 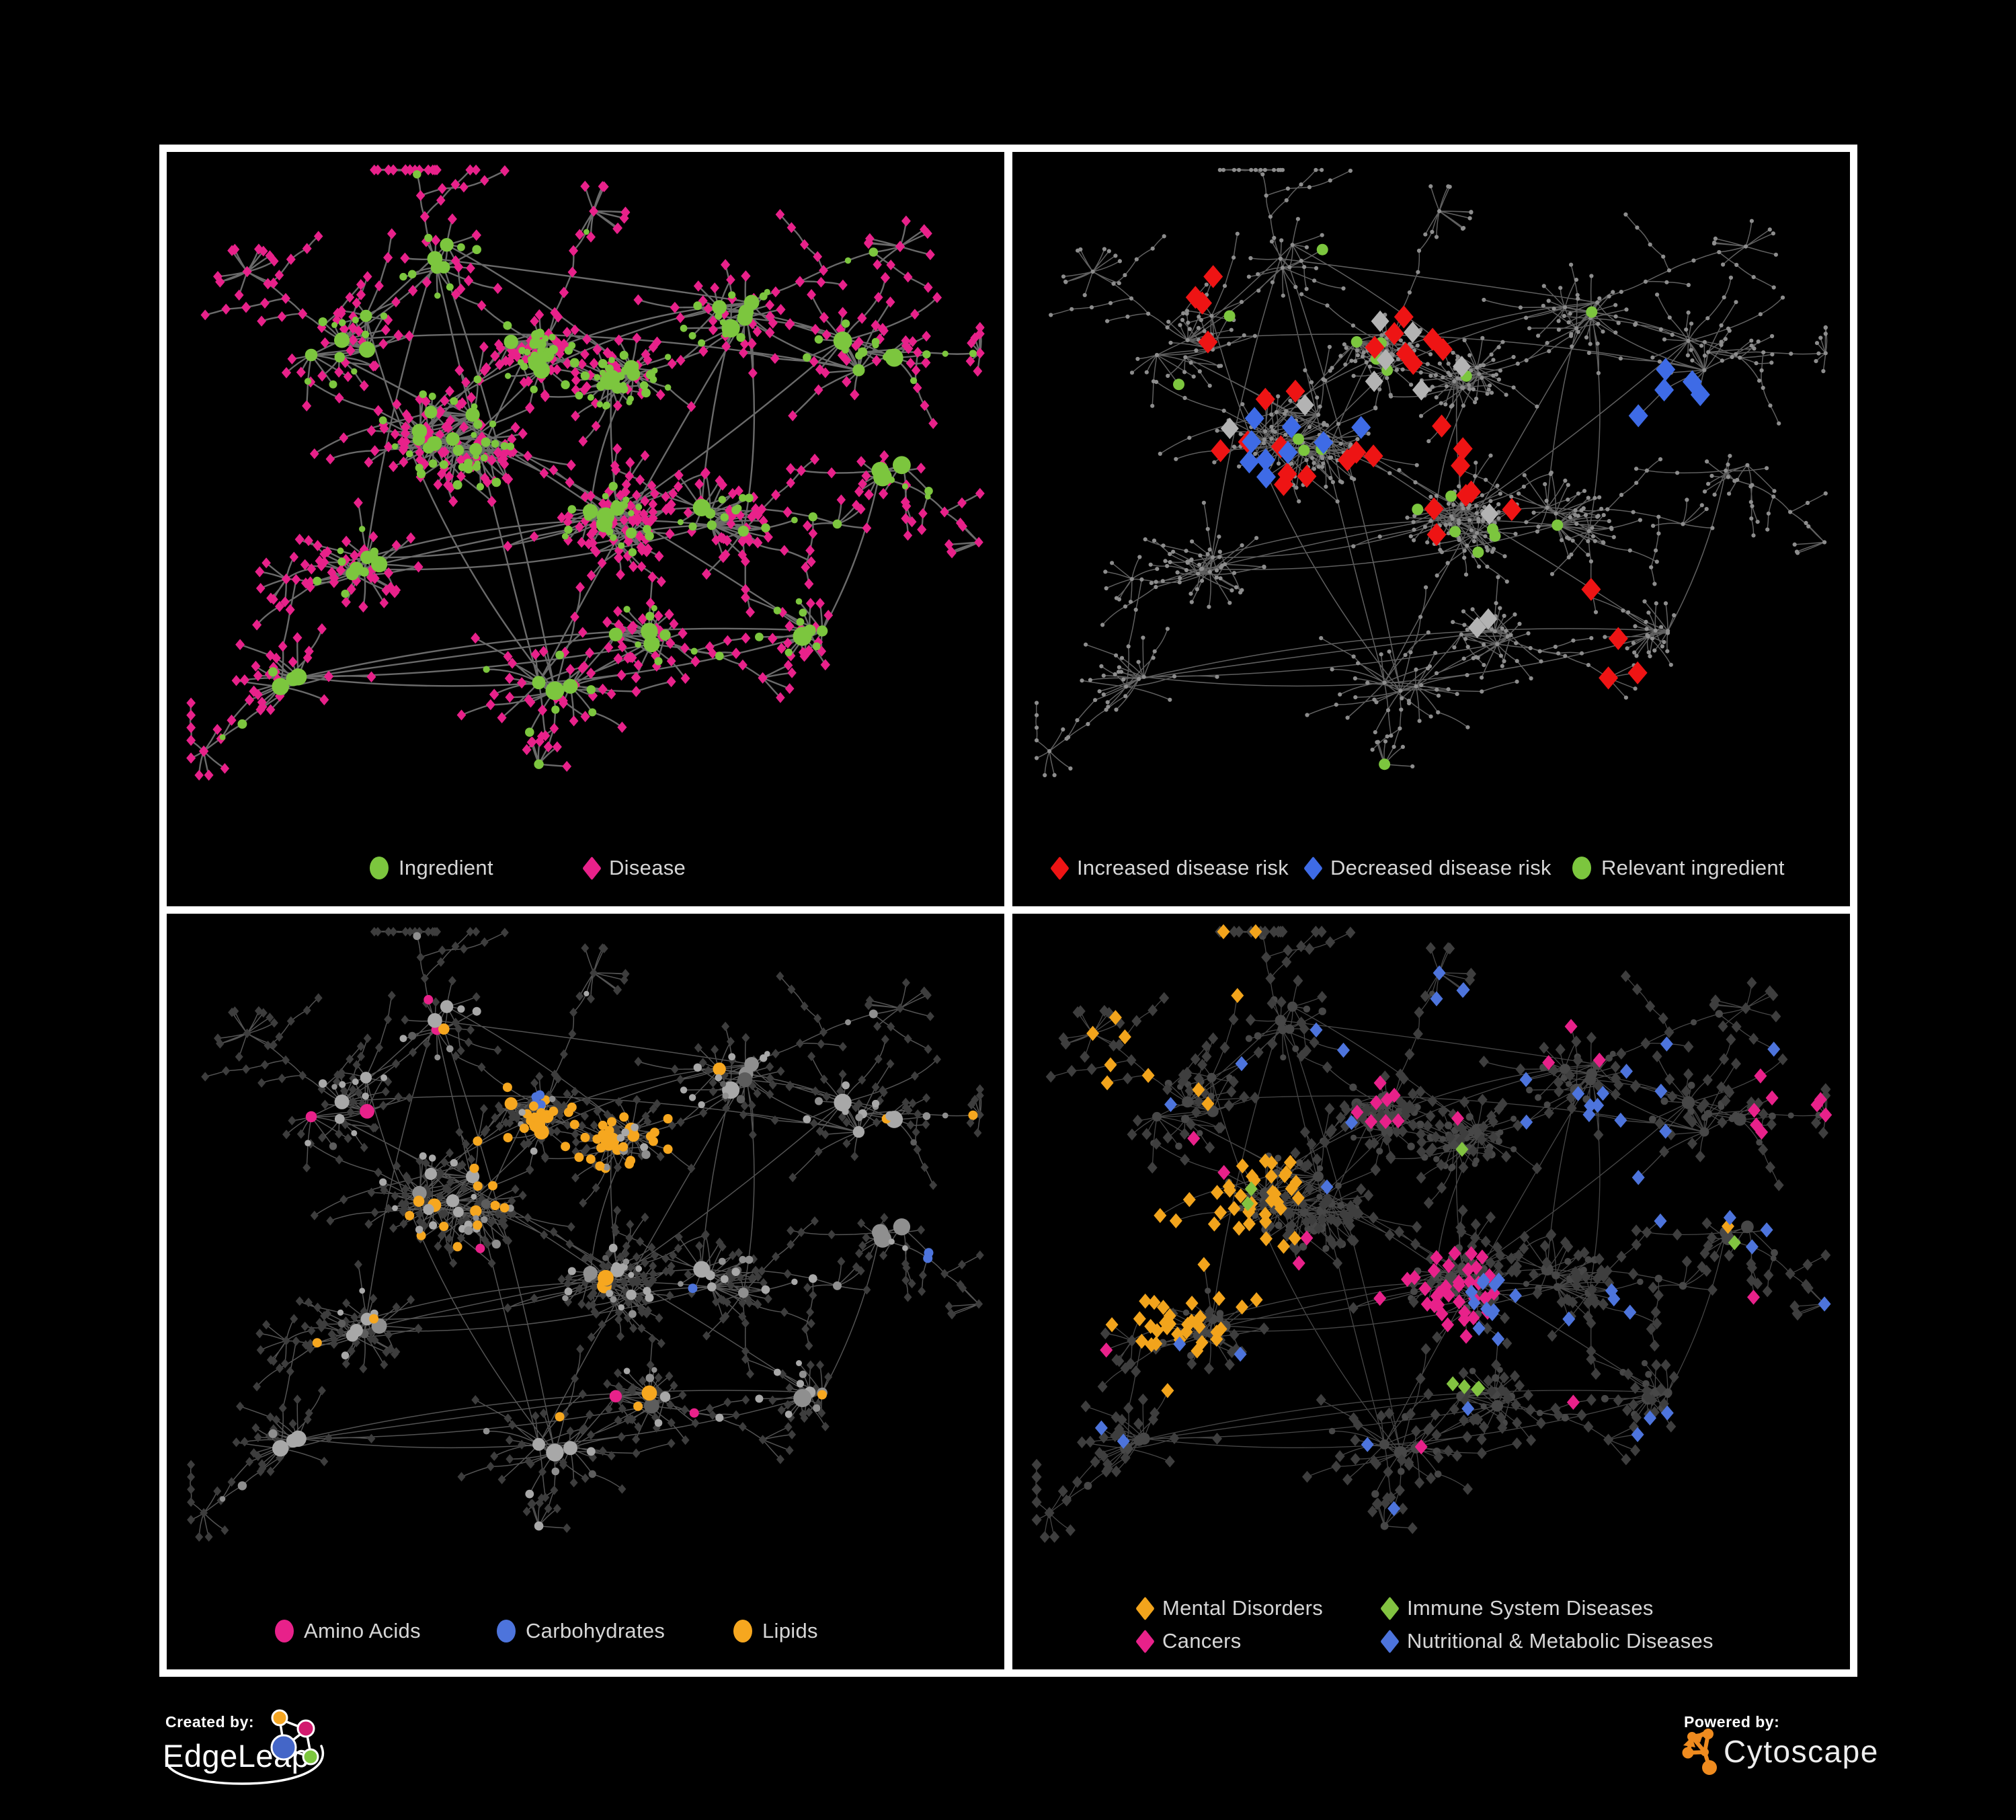 I want to click on legend-item-immune-system-diseases: Immune System Diseases, so click(x=1517, y=1608).